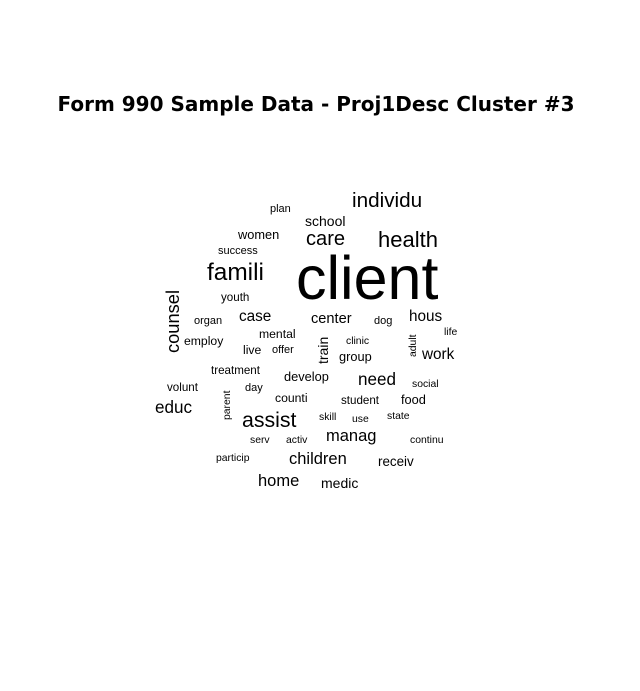  What do you see at coordinates (426, 316) in the screenshot?
I see `word-hous: hous` at bounding box center [426, 316].